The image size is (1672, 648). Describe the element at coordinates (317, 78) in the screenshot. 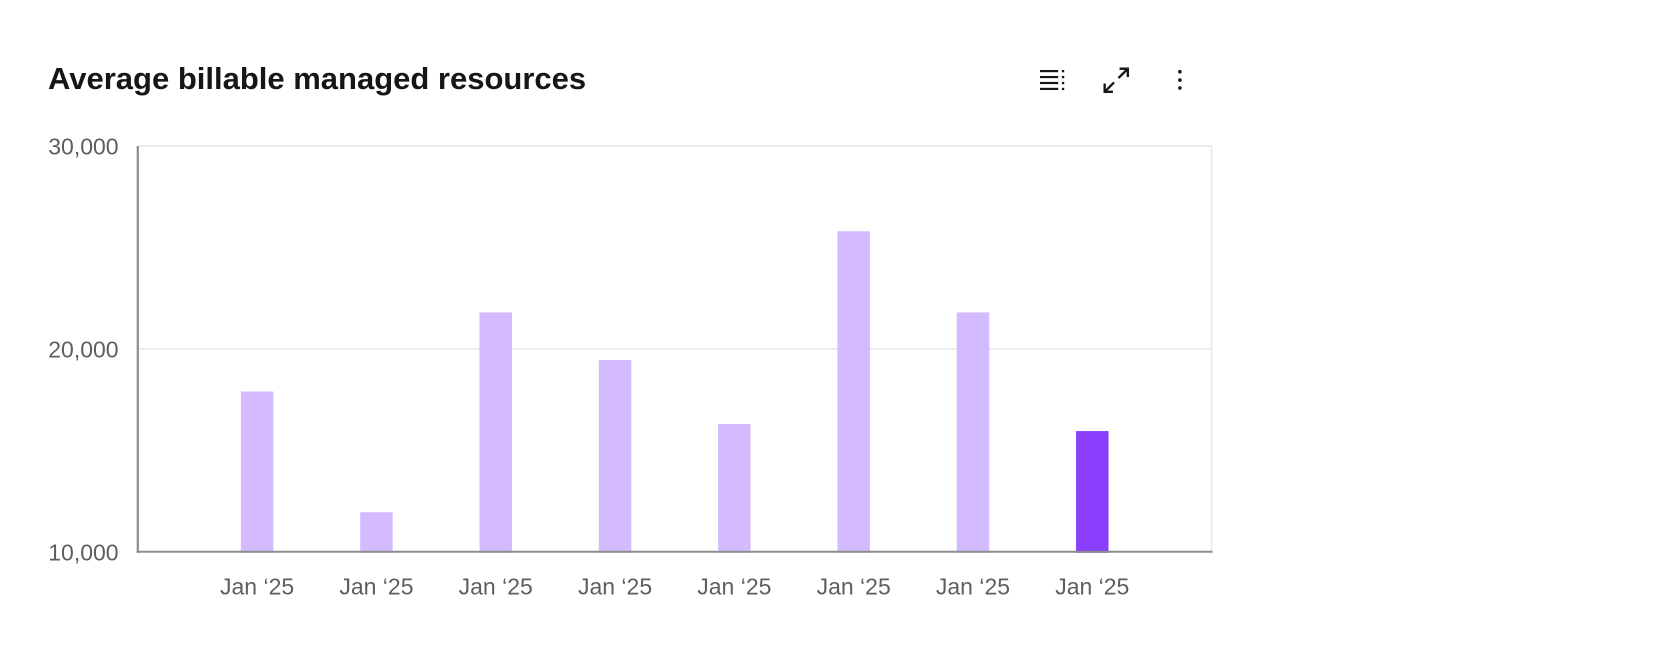

I see `chart-title: Average billable managed resources` at that location.